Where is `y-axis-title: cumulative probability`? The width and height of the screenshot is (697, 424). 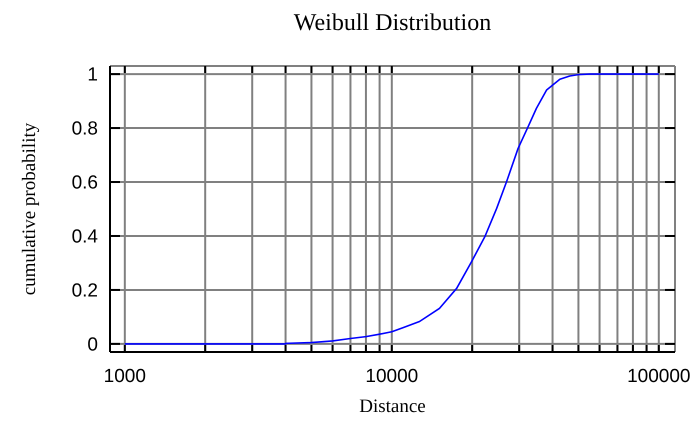 y-axis-title: cumulative probability is located at coordinates (29, 210).